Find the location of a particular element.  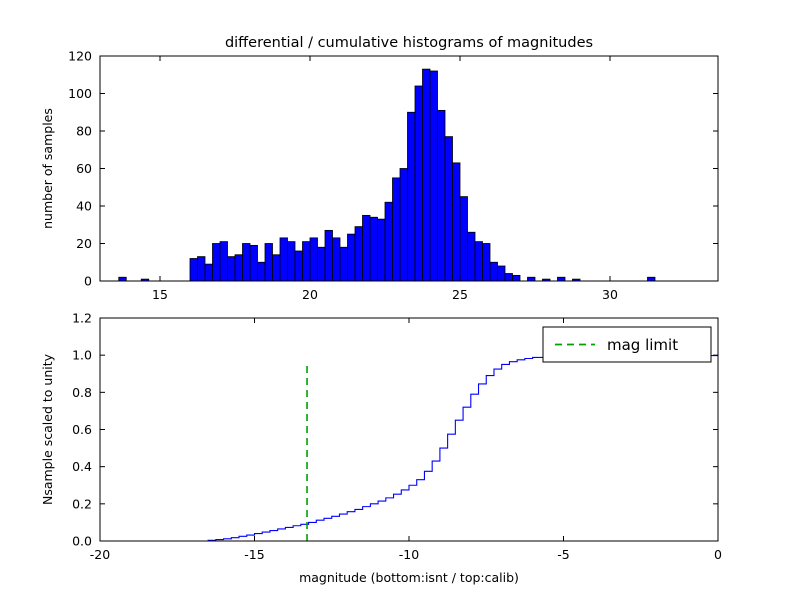

x-tick-label: 15 is located at coordinates (160, 294).